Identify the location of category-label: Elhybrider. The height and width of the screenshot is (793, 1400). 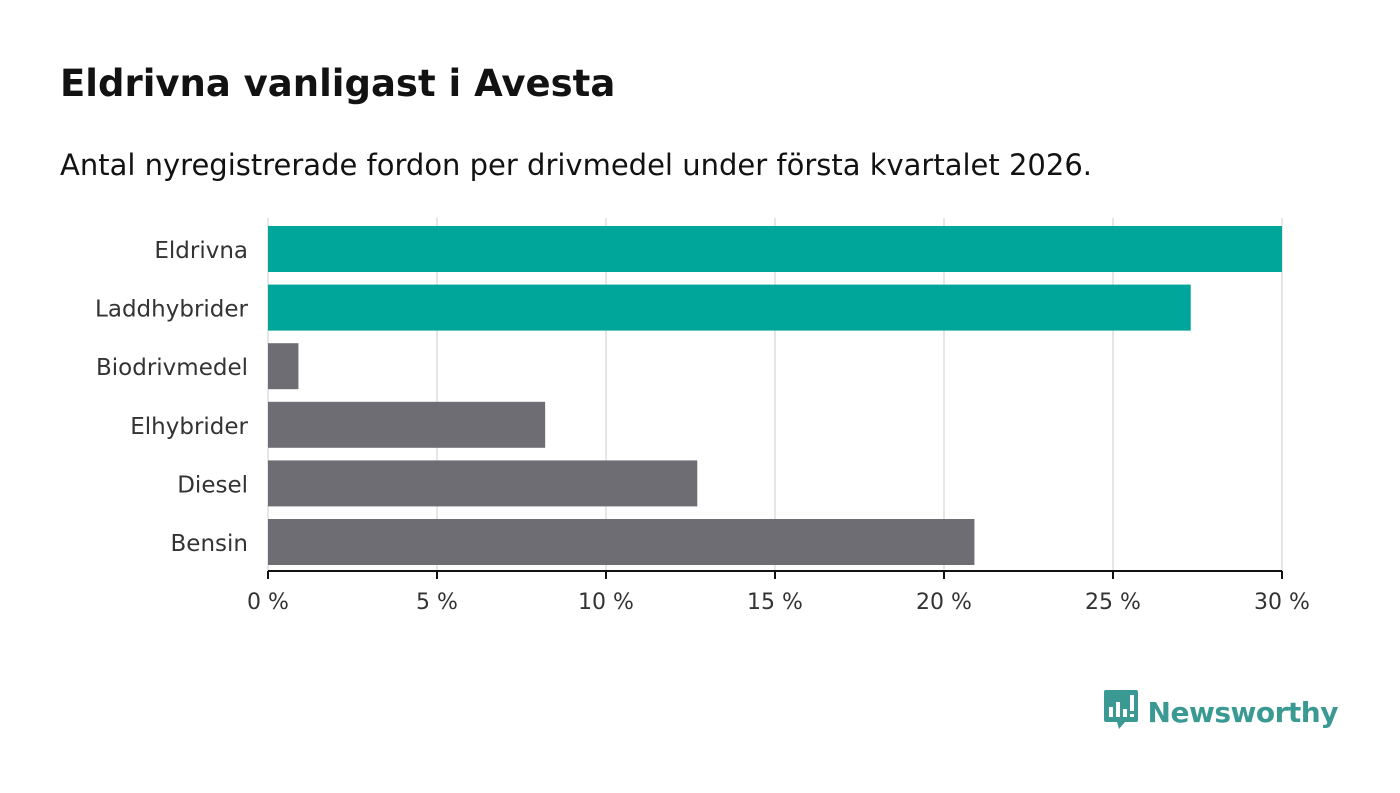
(189, 427).